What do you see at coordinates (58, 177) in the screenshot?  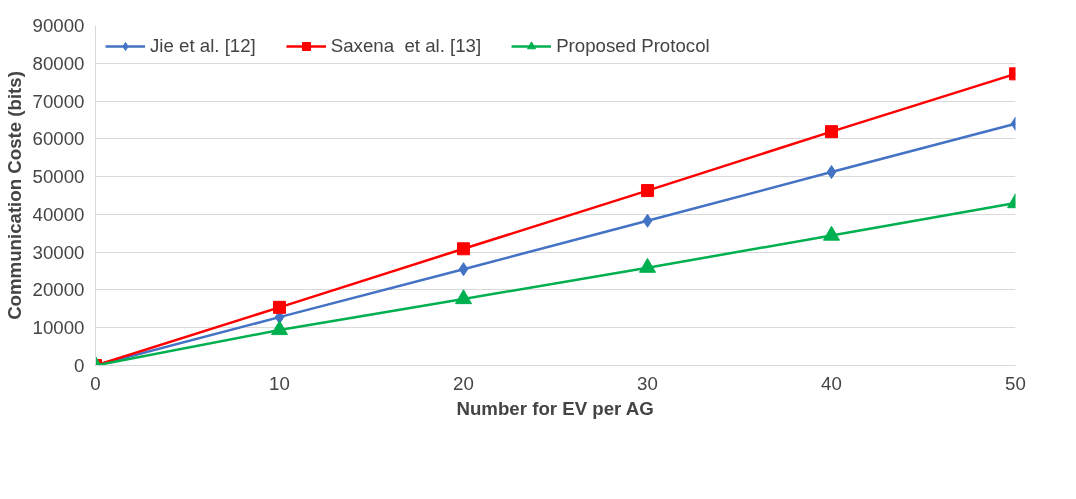 I see `y-tick-label: 50000` at bounding box center [58, 177].